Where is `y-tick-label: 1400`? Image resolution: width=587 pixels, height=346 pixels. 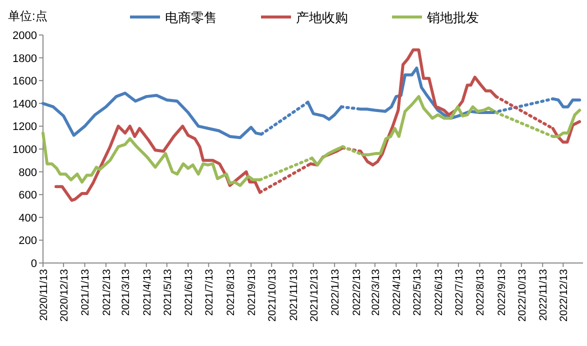 y-tick-label: 1400 is located at coordinates (24, 104).